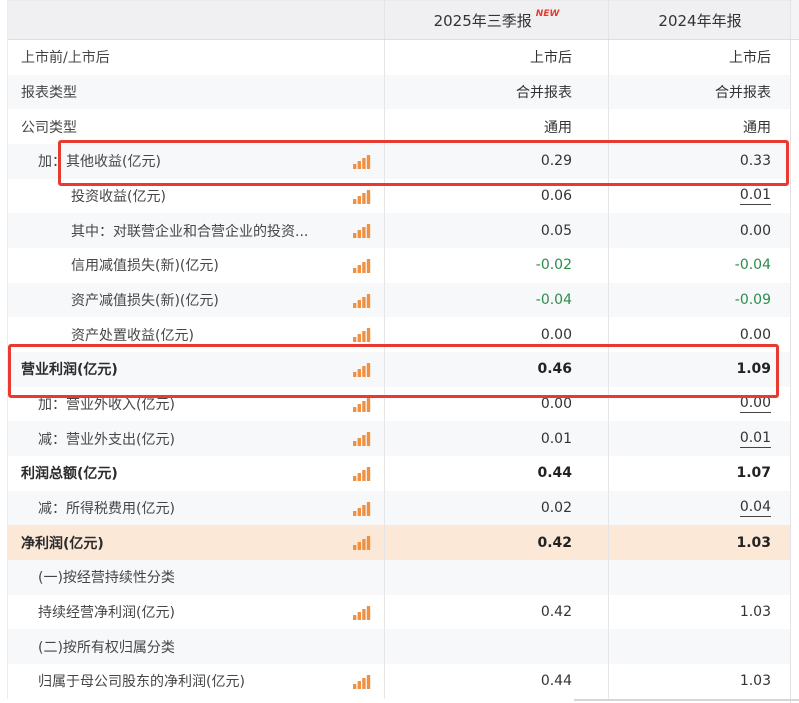  I want to click on row-label: 持续经营净利润(亿元), so click(106, 613).